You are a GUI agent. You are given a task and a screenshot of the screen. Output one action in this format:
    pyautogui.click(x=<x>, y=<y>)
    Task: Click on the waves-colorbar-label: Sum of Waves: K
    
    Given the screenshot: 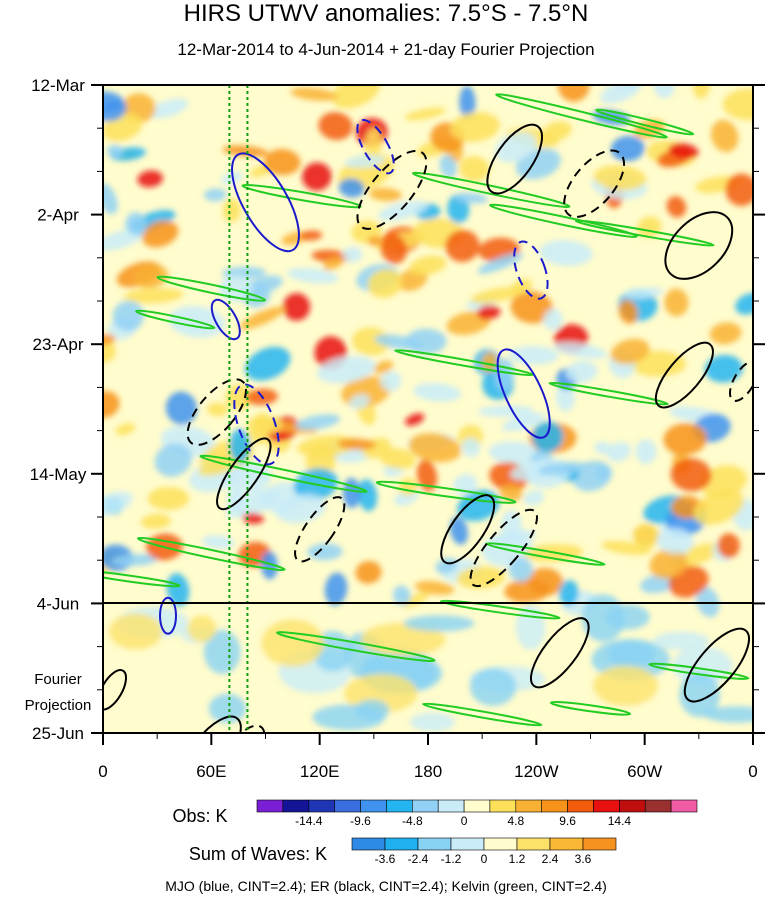 What is the action you would take?
    pyautogui.click(x=258, y=854)
    